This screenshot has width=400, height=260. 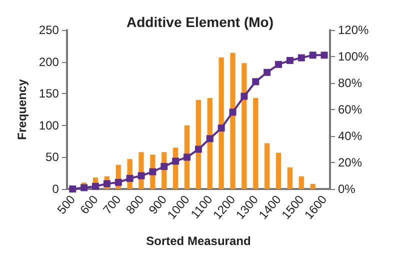 I want to click on y-tick-label: 100, so click(x=49, y=125).